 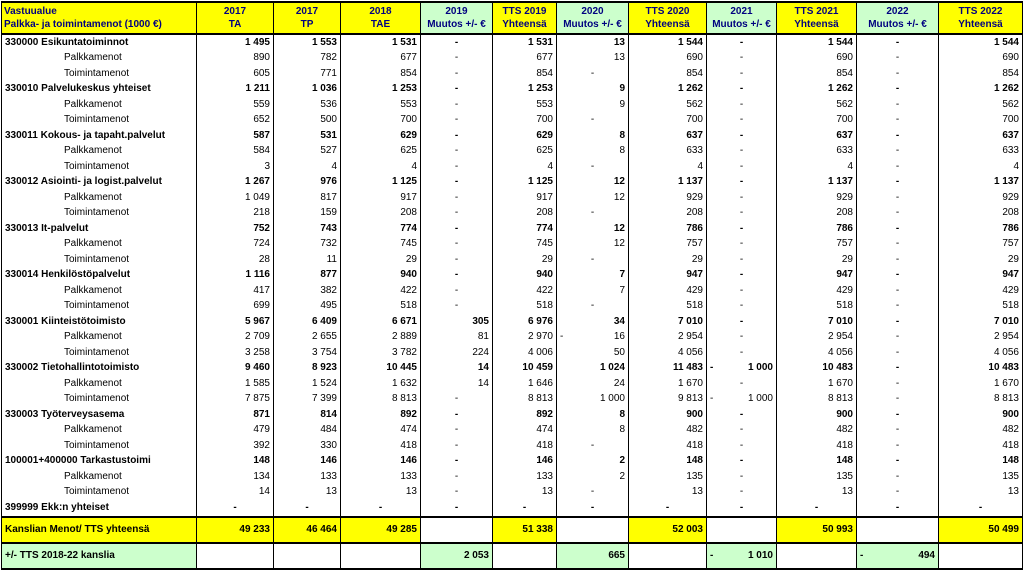 What do you see at coordinates (512, 151) in the screenshot?
I see `detail-row: Palkkamenot 584 527 625-625 8 633-633-633` at bounding box center [512, 151].